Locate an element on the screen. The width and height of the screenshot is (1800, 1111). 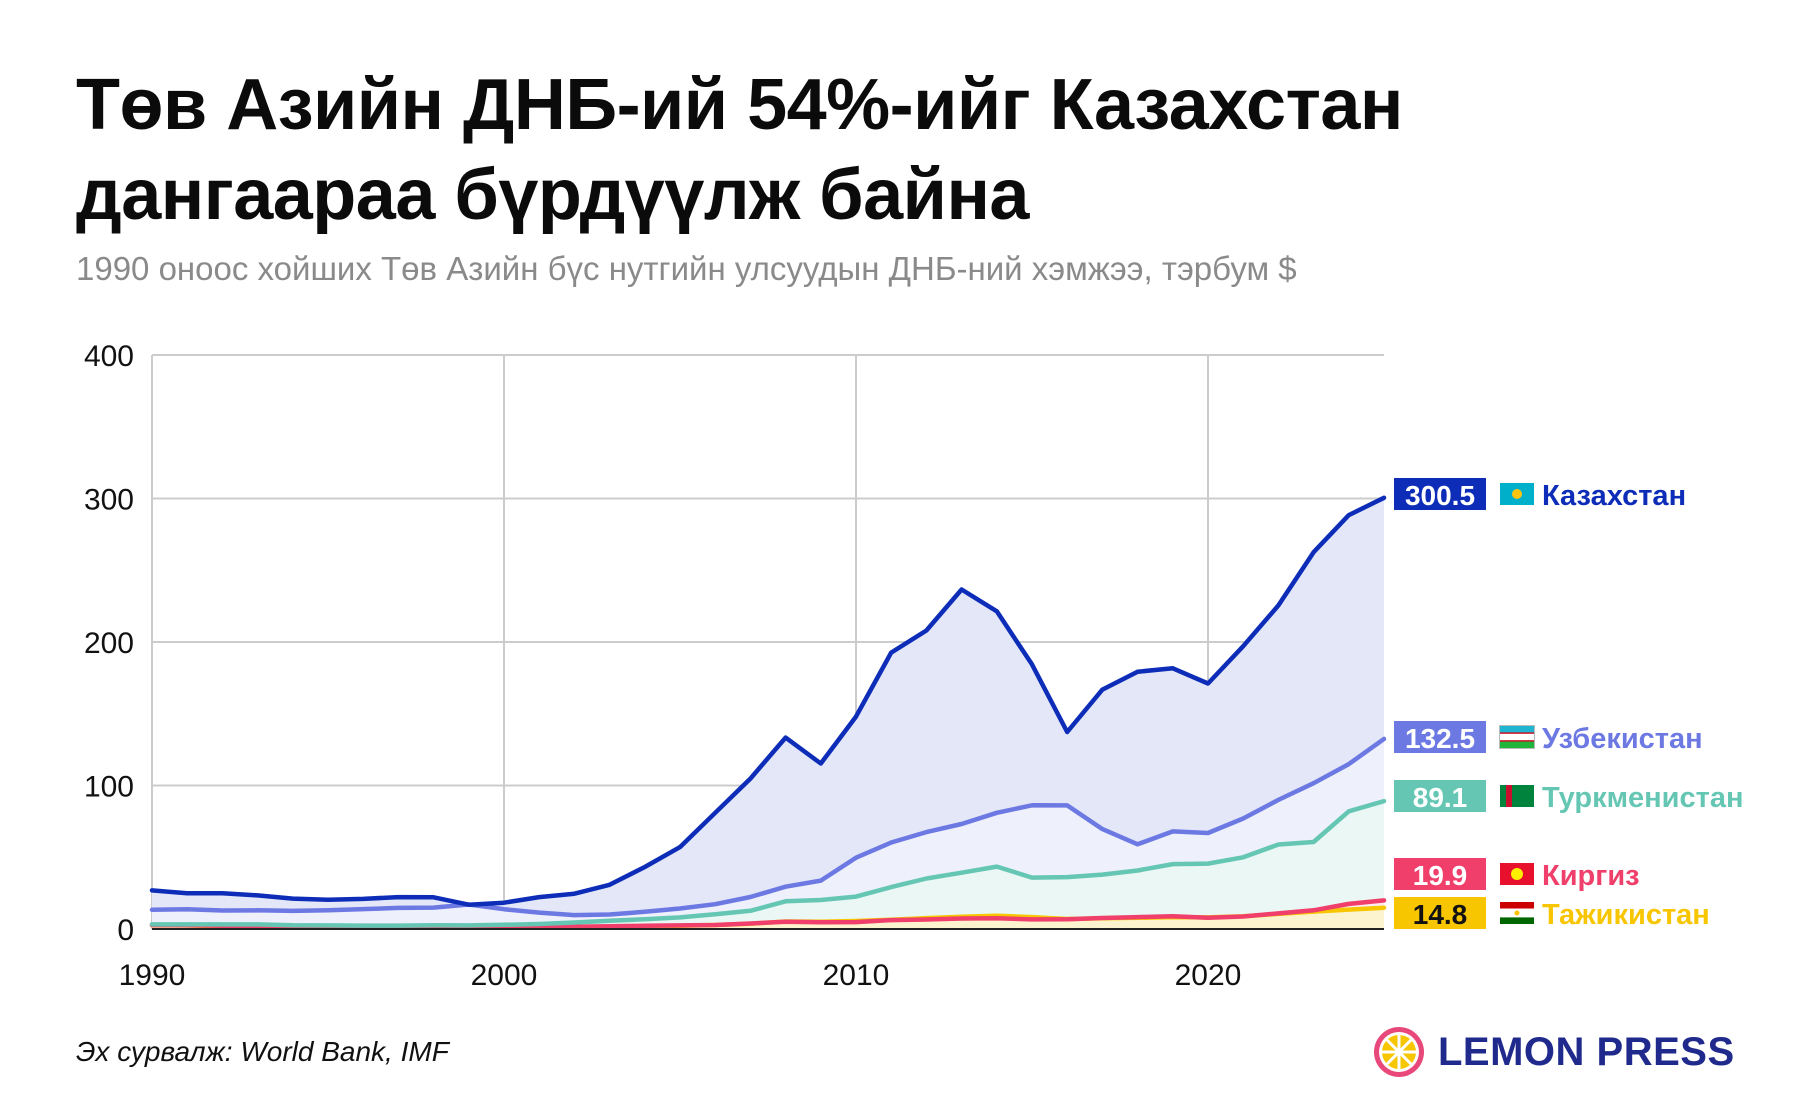
uzbekistan-flag-icon is located at coordinates (1517, 737).